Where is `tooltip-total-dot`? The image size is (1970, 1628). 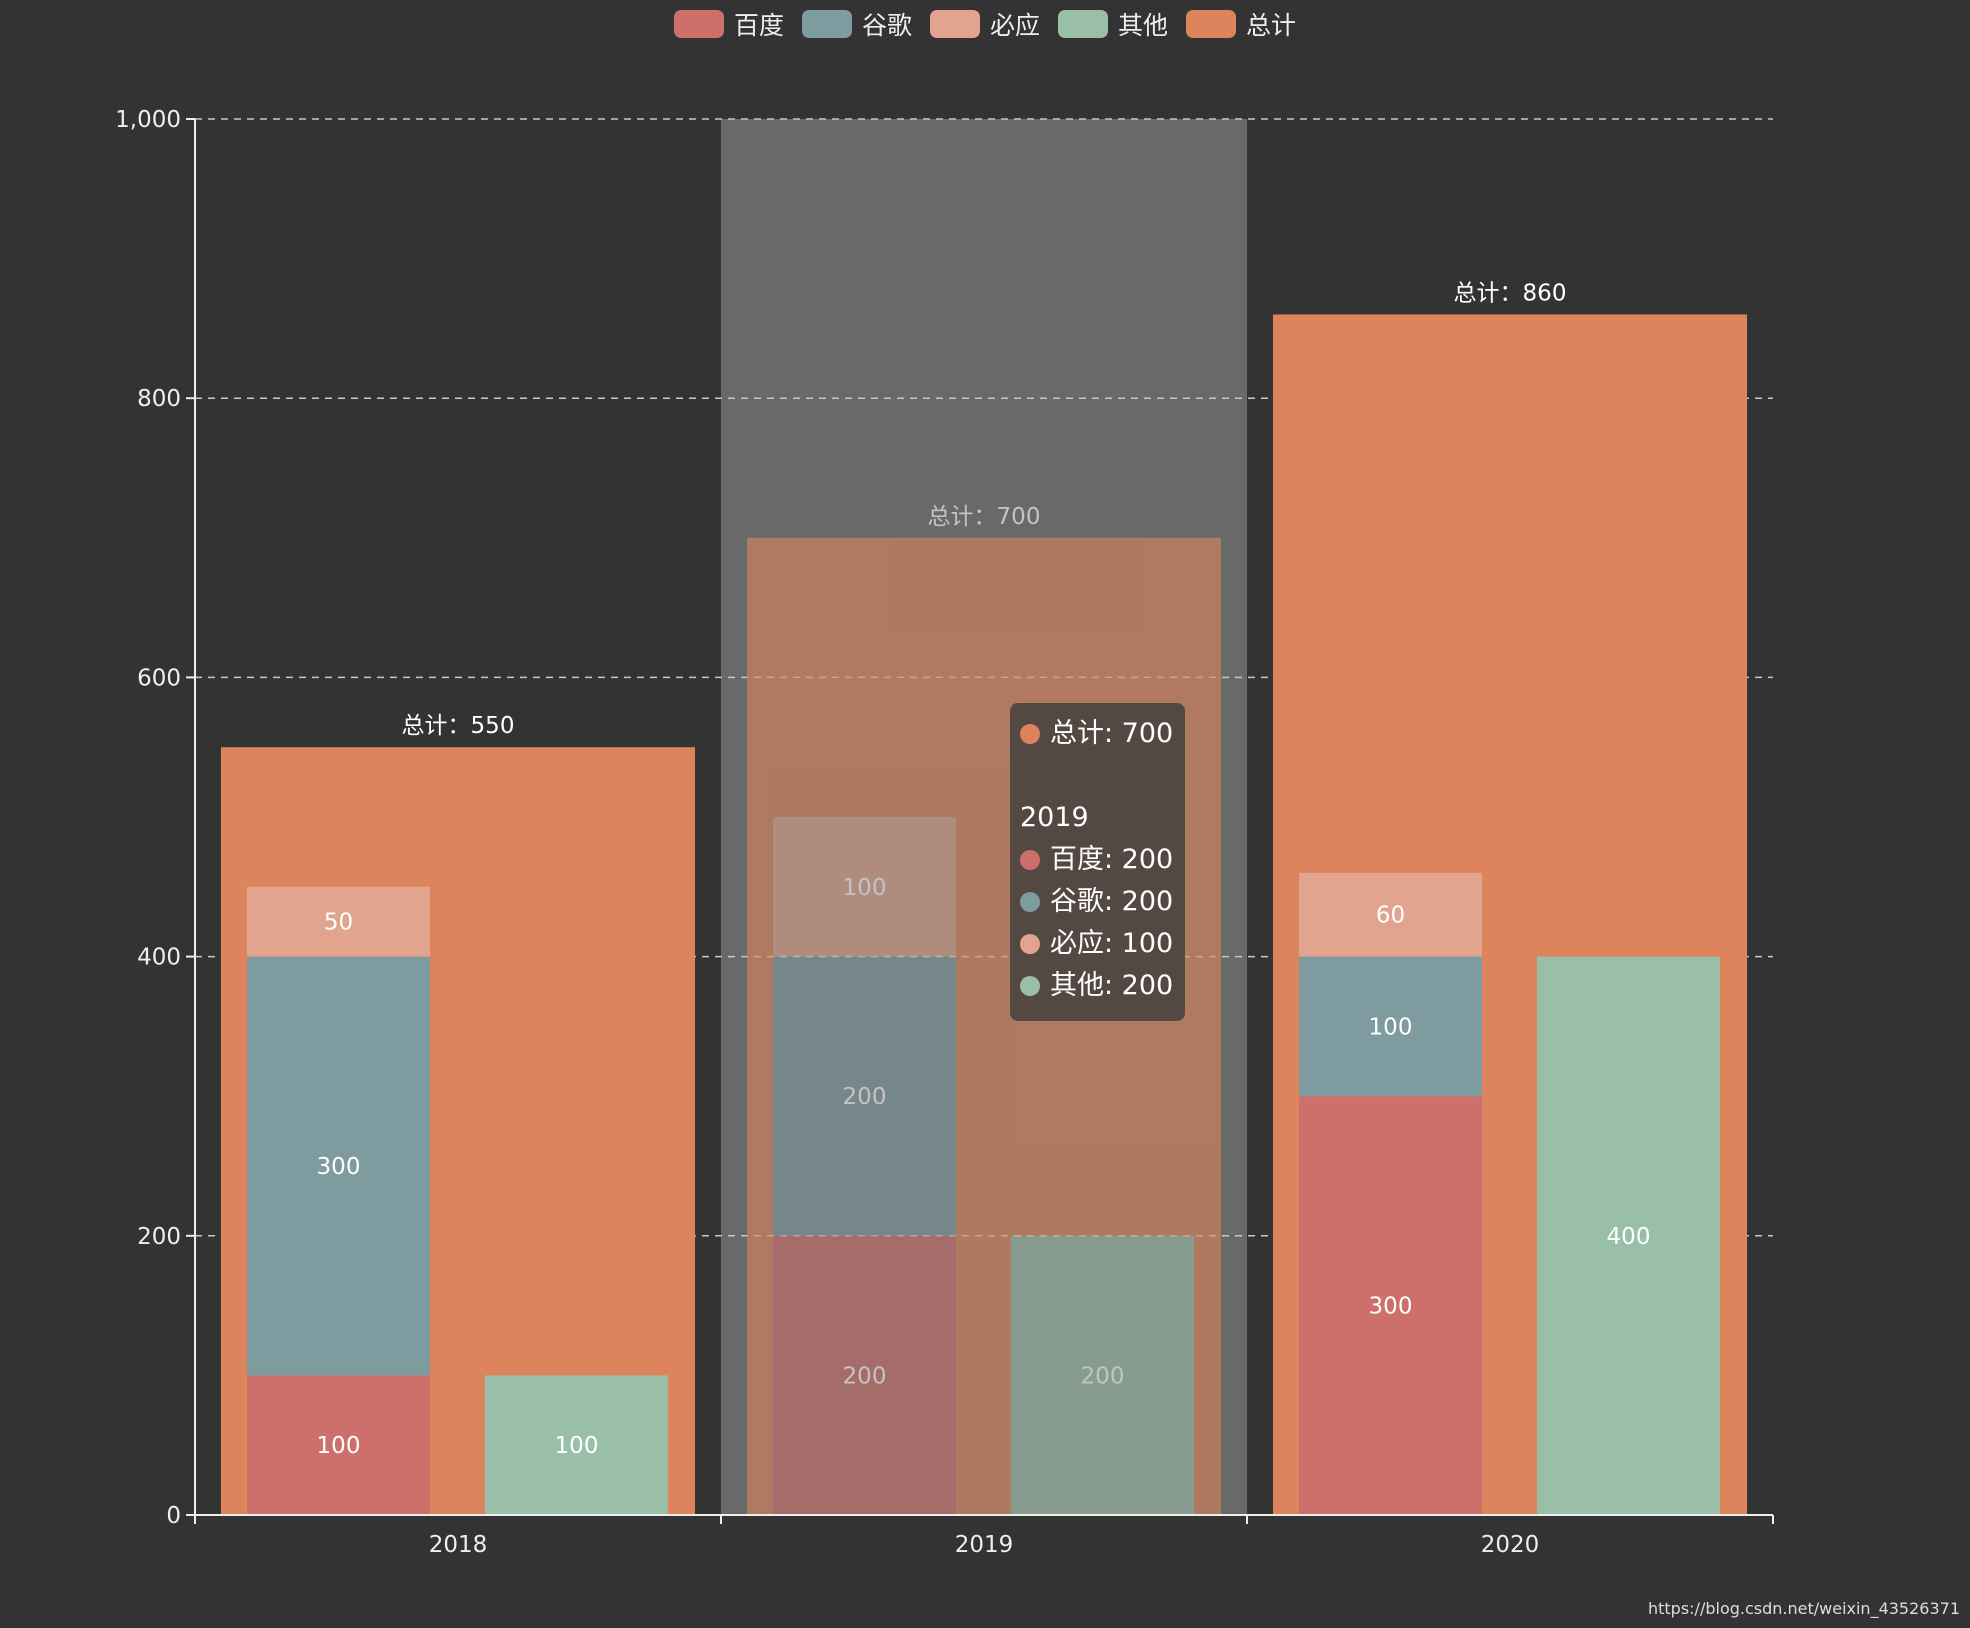 tooltip-total-dot is located at coordinates (1030, 734).